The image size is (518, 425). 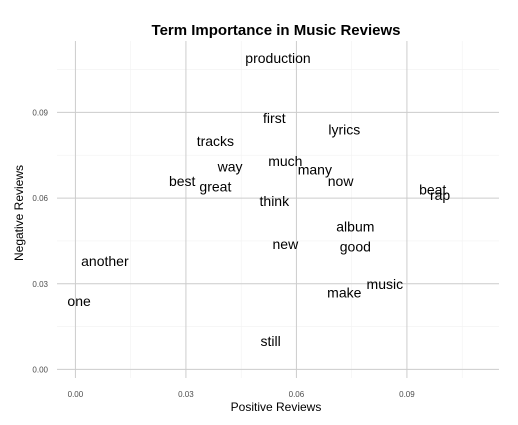 What do you see at coordinates (186, 394) in the screenshot?
I see `x-tick-label: 0.03` at bounding box center [186, 394].